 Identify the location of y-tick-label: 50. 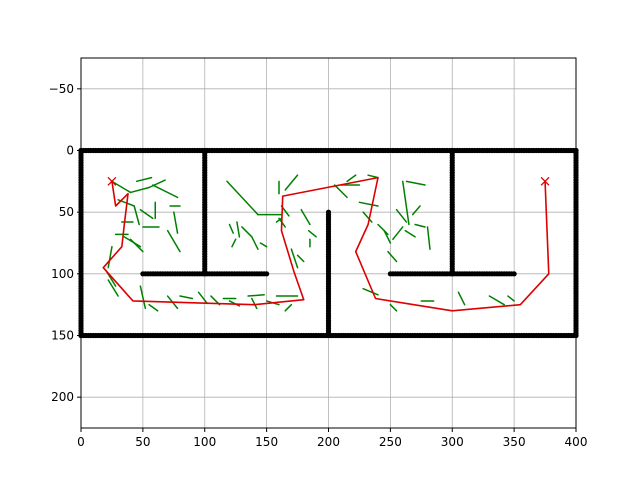
(66, 212).